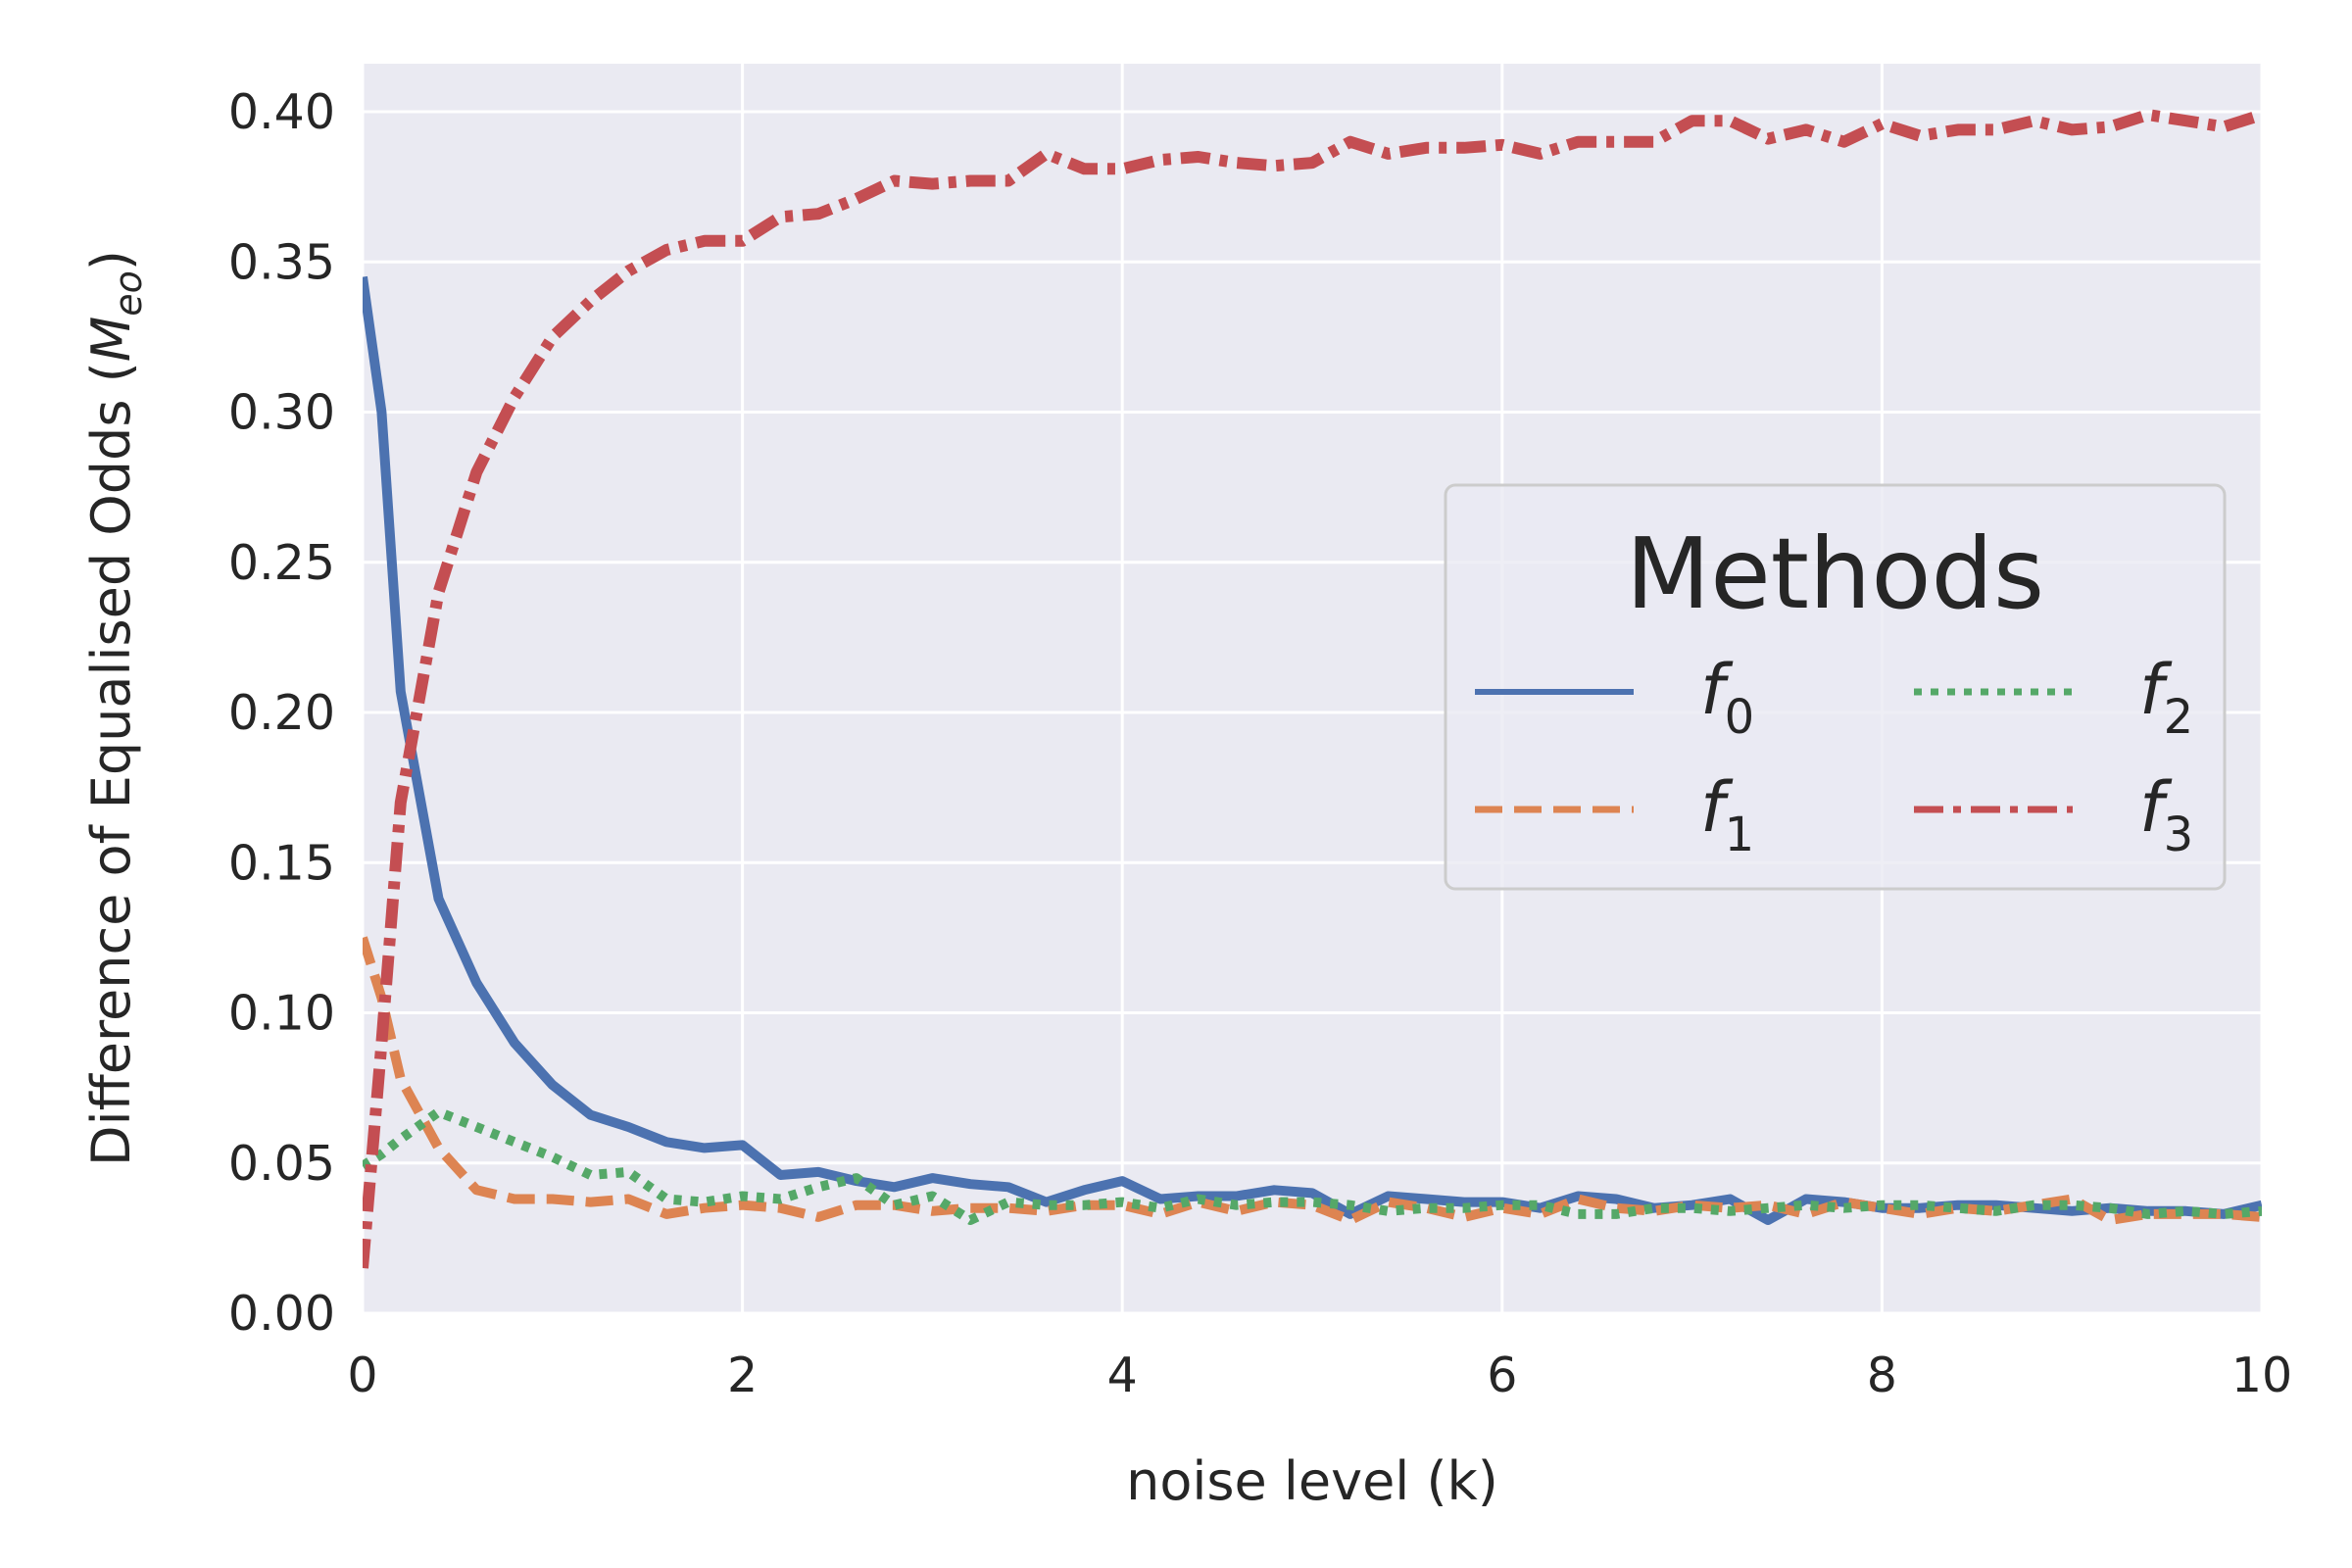 Image resolution: width=2352 pixels, height=1568 pixels. What do you see at coordinates (111, 340) in the screenshot?
I see `y-axis-label-symbol: M` at bounding box center [111, 340].